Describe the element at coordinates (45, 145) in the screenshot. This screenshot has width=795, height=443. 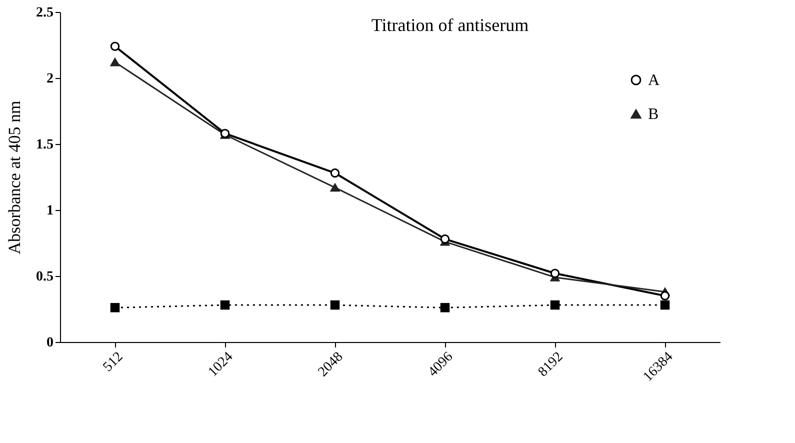
I see `y-tick-label: 1.5` at that location.